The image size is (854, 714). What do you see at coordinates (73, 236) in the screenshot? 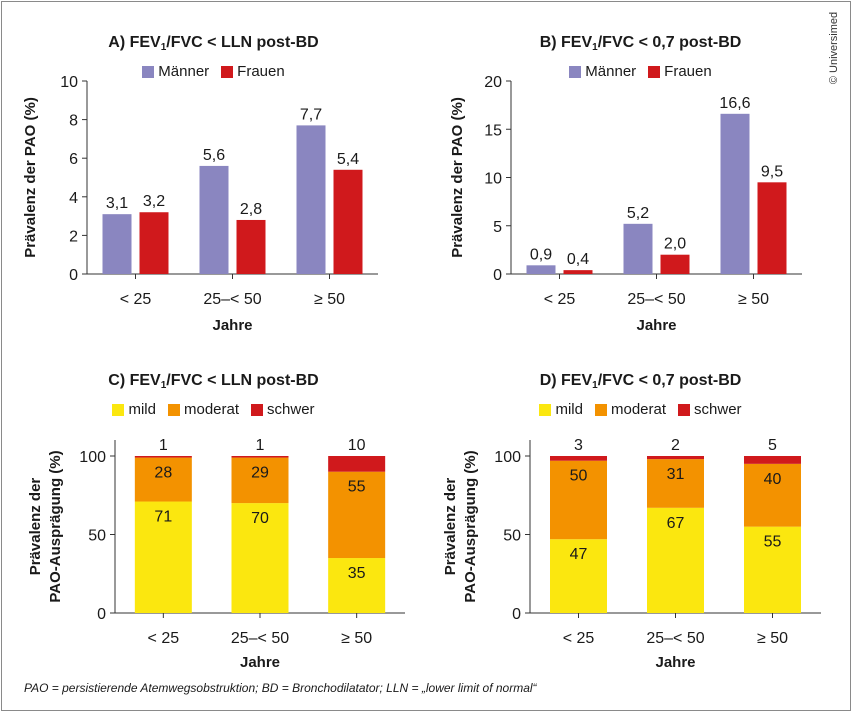
I see `y-tick-label: 2` at bounding box center [73, 236].